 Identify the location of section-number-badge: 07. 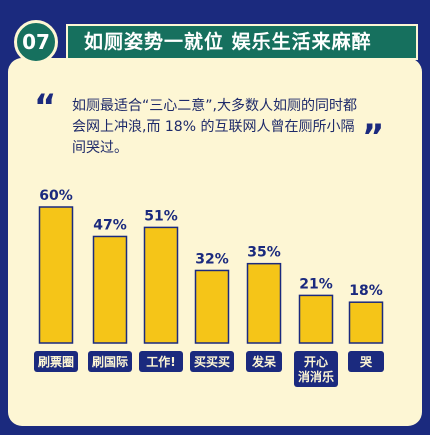
(36, 42).